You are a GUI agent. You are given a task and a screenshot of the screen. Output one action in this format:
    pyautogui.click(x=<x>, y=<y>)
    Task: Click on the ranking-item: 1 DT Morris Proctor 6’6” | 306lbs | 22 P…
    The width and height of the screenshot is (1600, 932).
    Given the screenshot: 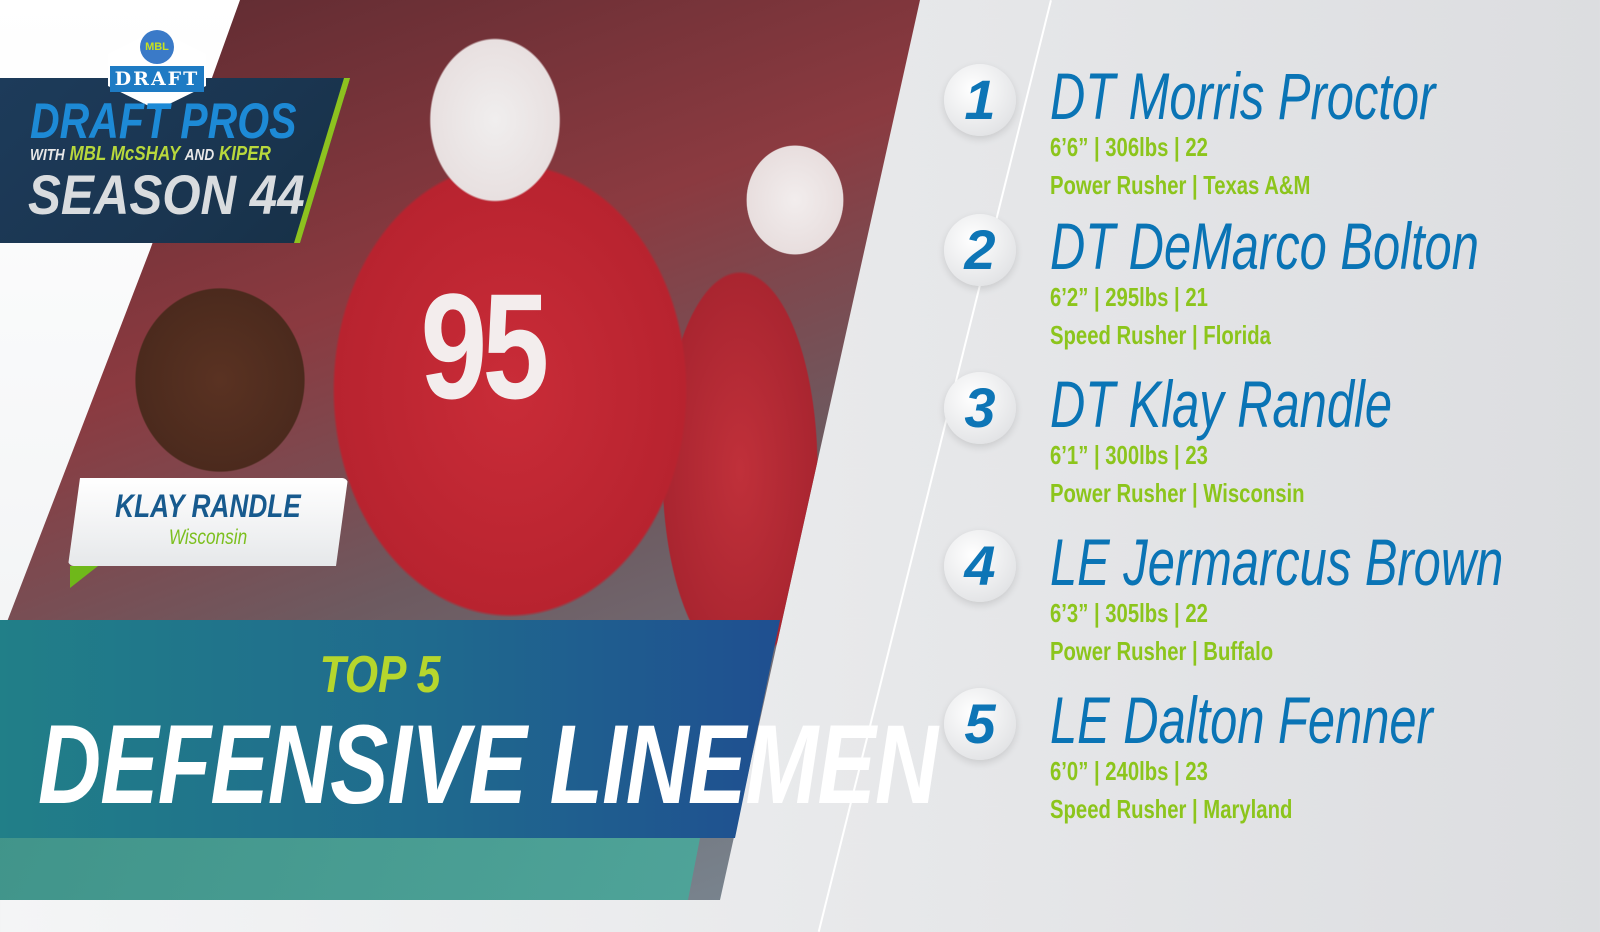 What is the action you would take?
    pyautogui.click(x=1260, y=134)
    